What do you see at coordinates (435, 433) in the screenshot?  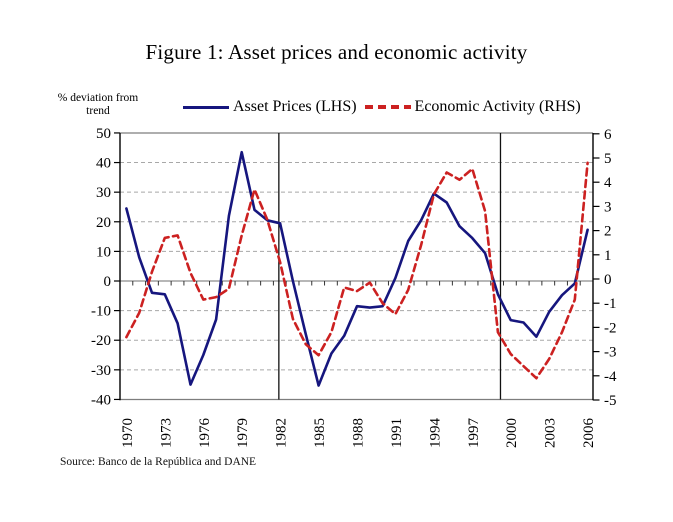 I see `svg-text: 1994` at bounding box center [435, 433].